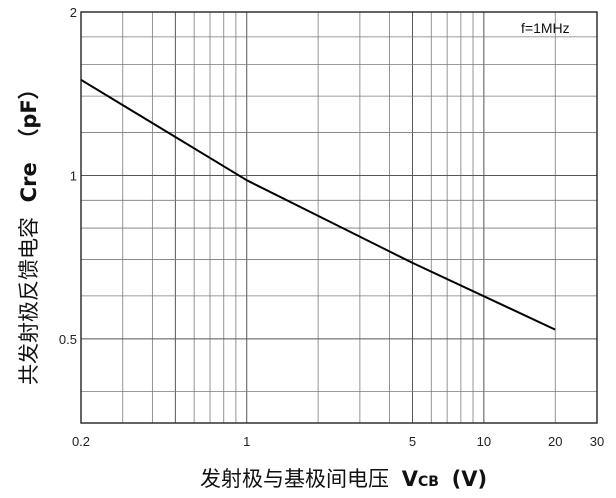  What do you see at coordinates (428, 482) in the screenshot?
I see `x-axis-label-subscript: CB` at bounding box center [428, 482].